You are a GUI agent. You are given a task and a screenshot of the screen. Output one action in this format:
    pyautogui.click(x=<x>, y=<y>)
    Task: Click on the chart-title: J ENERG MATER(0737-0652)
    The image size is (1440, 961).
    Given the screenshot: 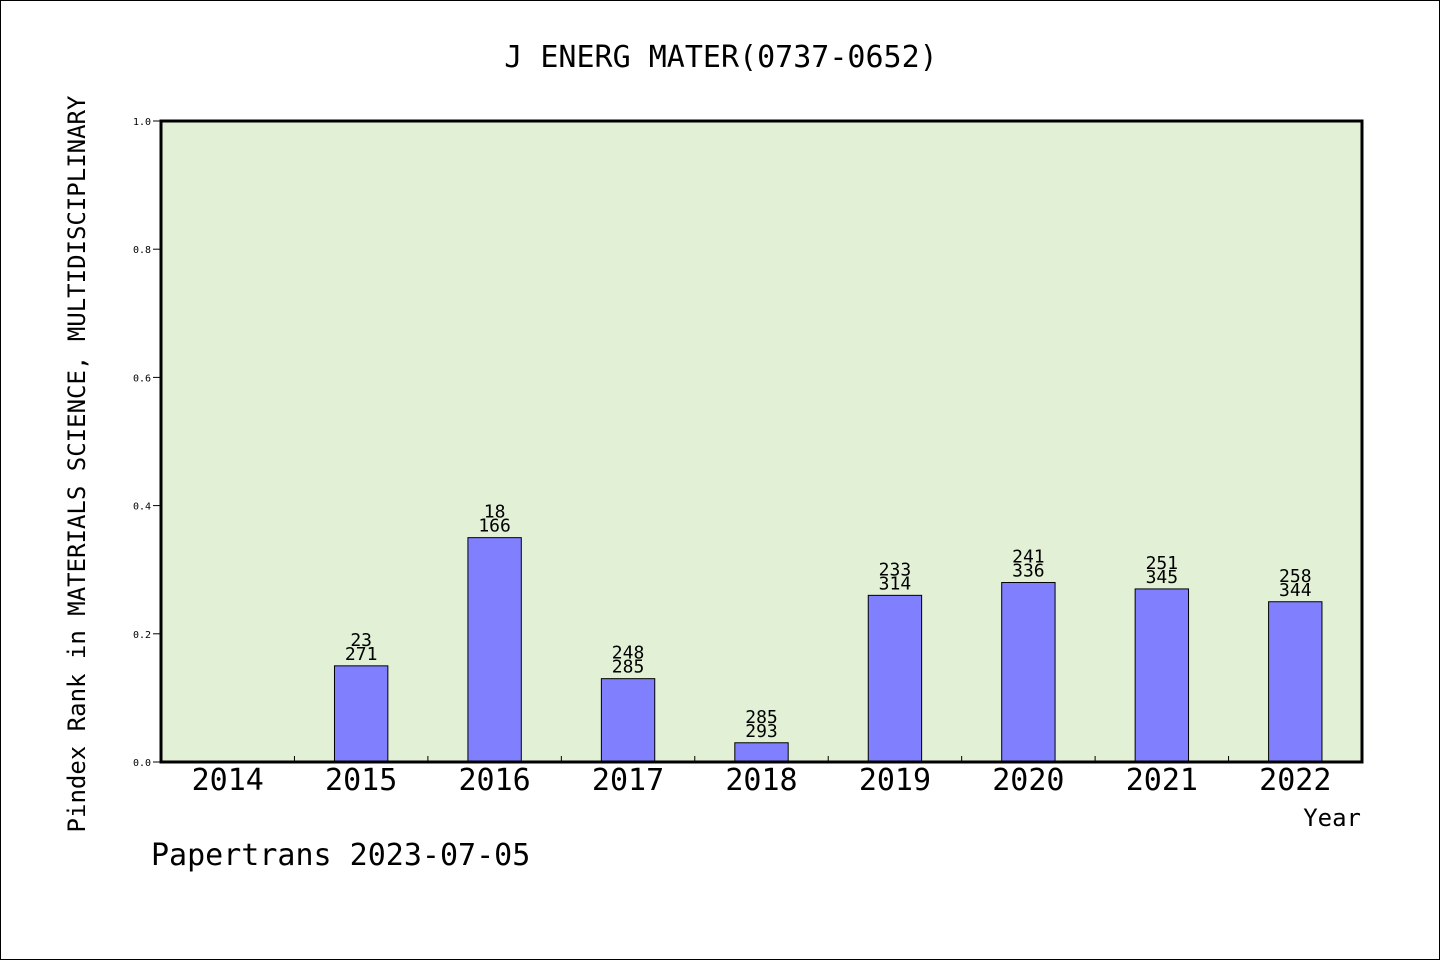 What is the action you would take?
    pyautogui.click(x=720, y=57)
    